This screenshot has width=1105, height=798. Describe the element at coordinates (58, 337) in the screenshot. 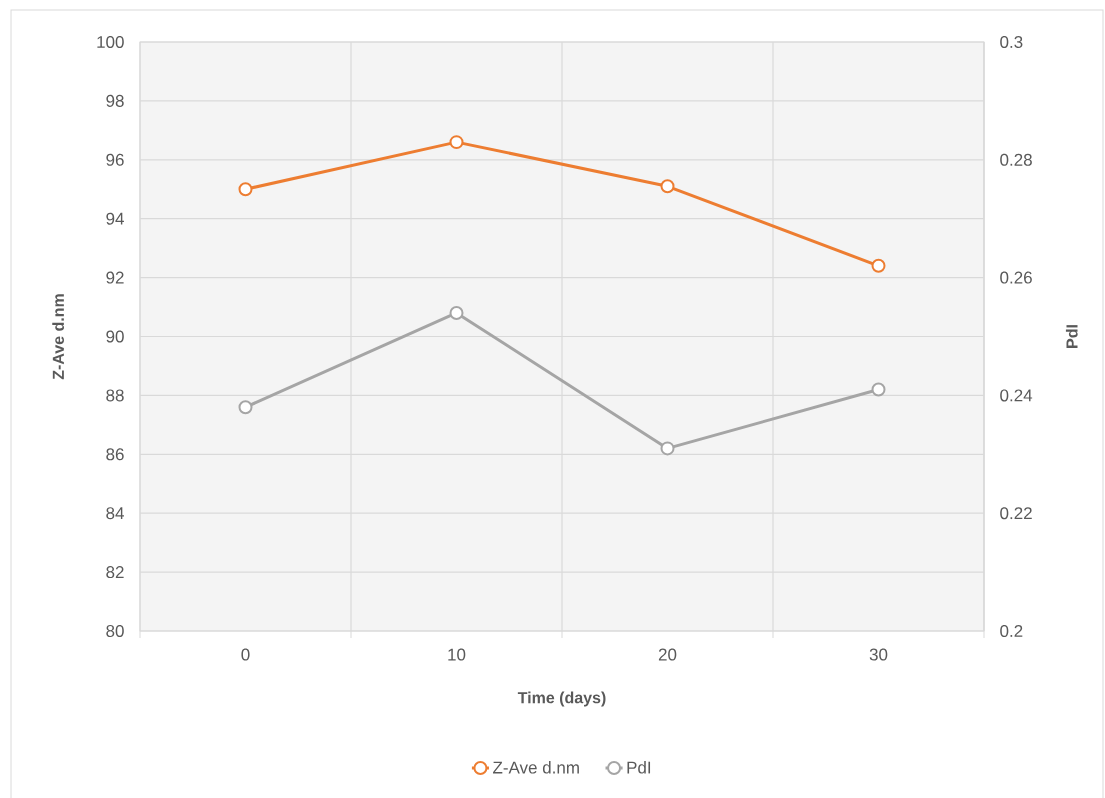

I see `y-axis-title: Z-Ave d.nm` at that location.